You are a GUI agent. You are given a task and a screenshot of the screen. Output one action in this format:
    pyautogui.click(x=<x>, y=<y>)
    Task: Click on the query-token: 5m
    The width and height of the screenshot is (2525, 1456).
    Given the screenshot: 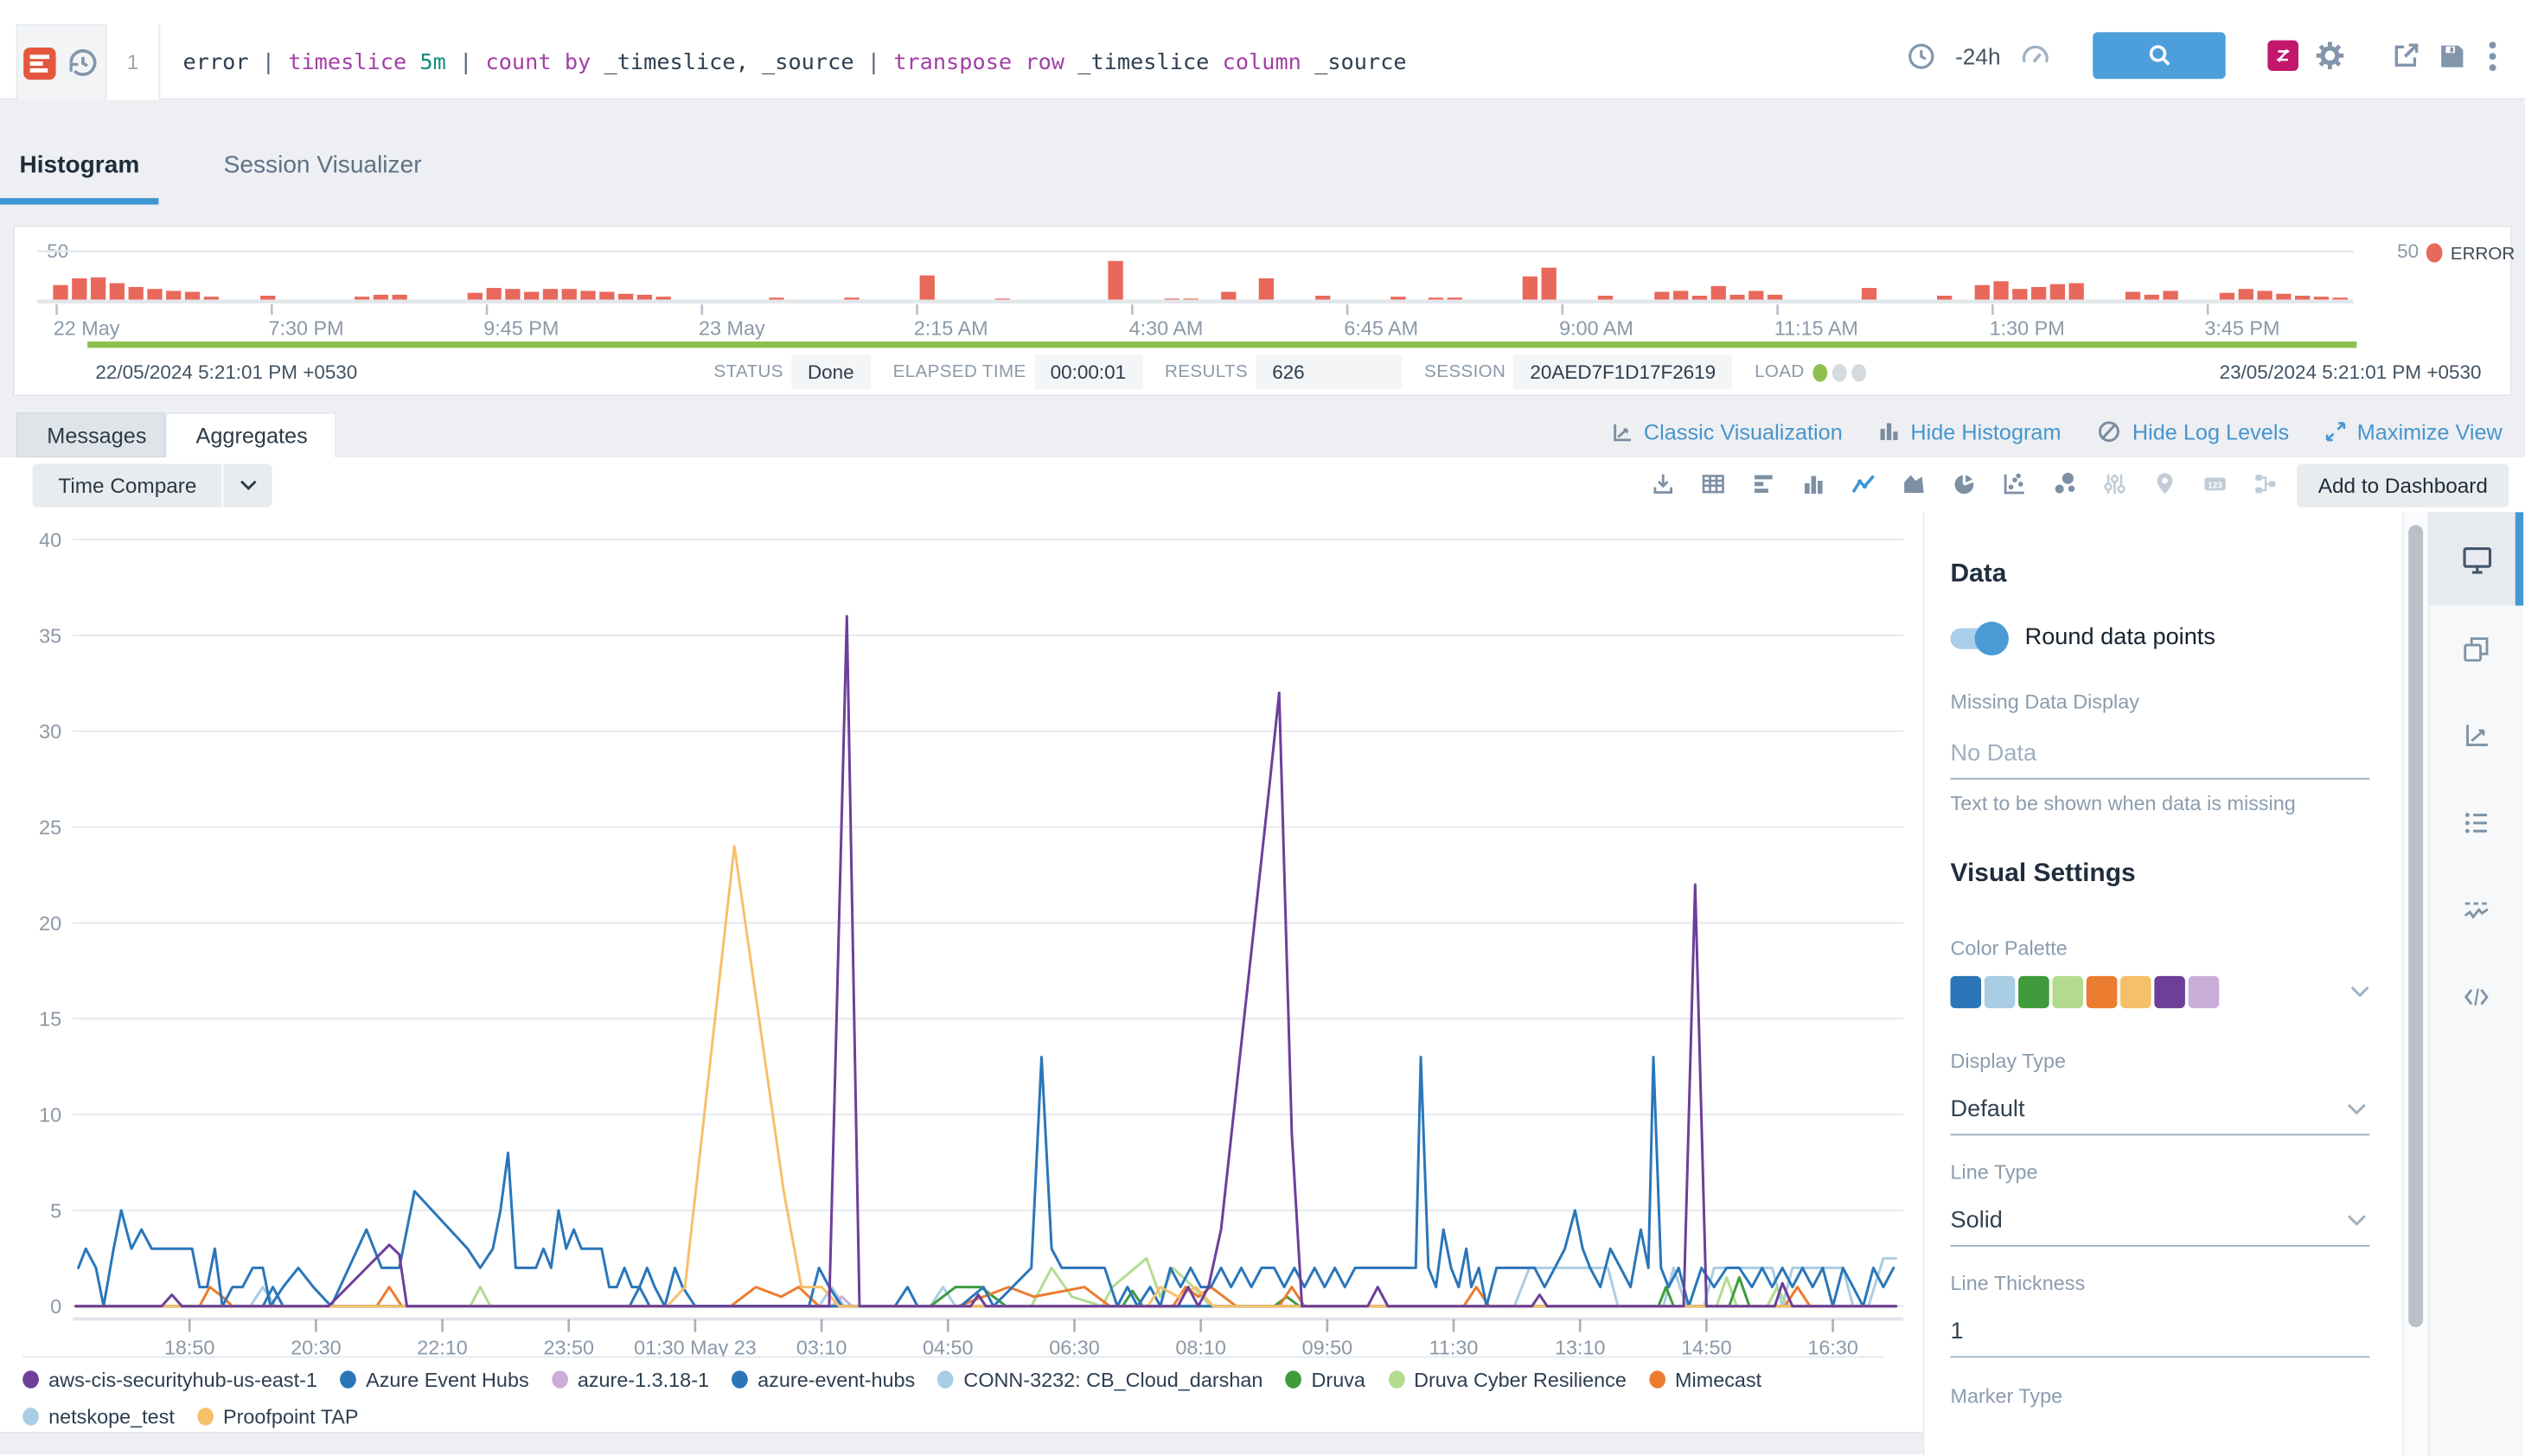 What is the action you would take?
    pyautogui.click(x=432, y=62)
    